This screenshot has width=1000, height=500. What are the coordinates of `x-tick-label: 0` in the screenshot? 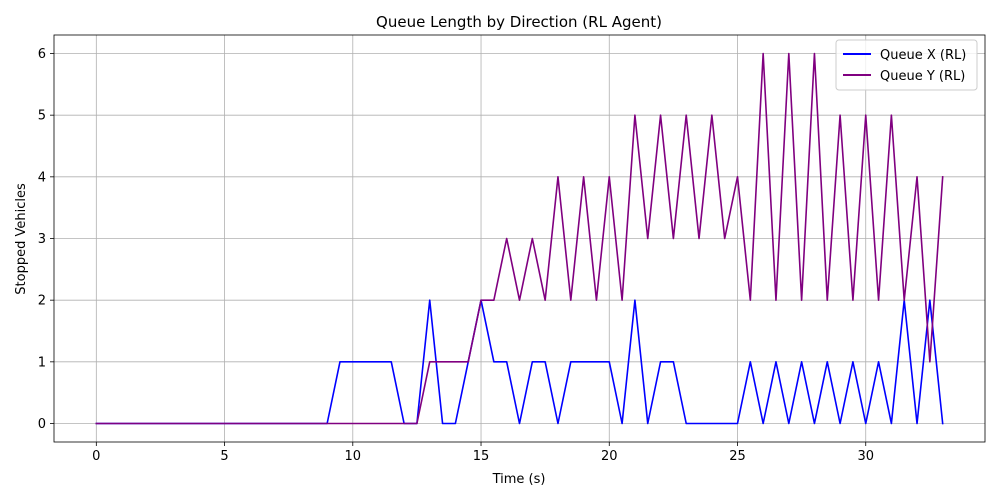 It's located at (96, 456).